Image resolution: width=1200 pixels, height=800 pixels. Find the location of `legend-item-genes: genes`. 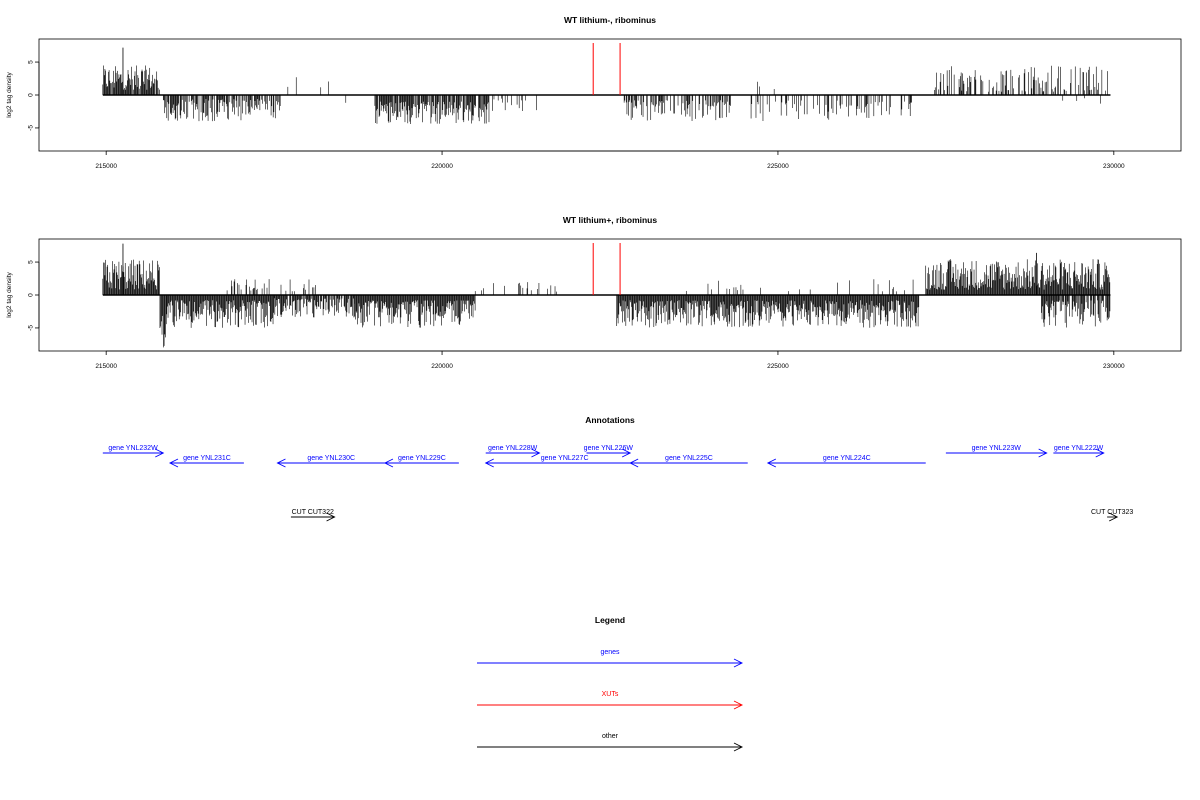

legend-item-genes: genes is located at coordinates (610, 658).